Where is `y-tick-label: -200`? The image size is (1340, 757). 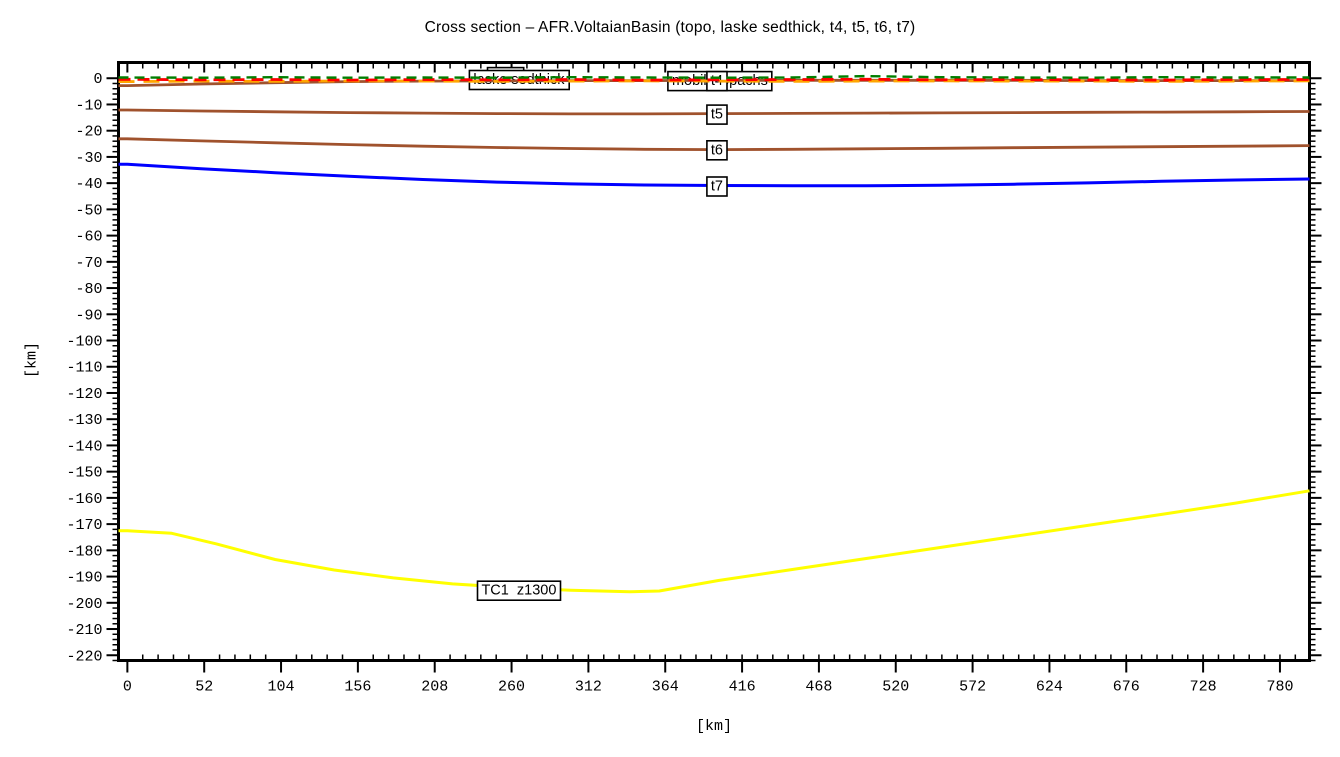 y-tick-label: -200 is located at coordinates (84, 604).